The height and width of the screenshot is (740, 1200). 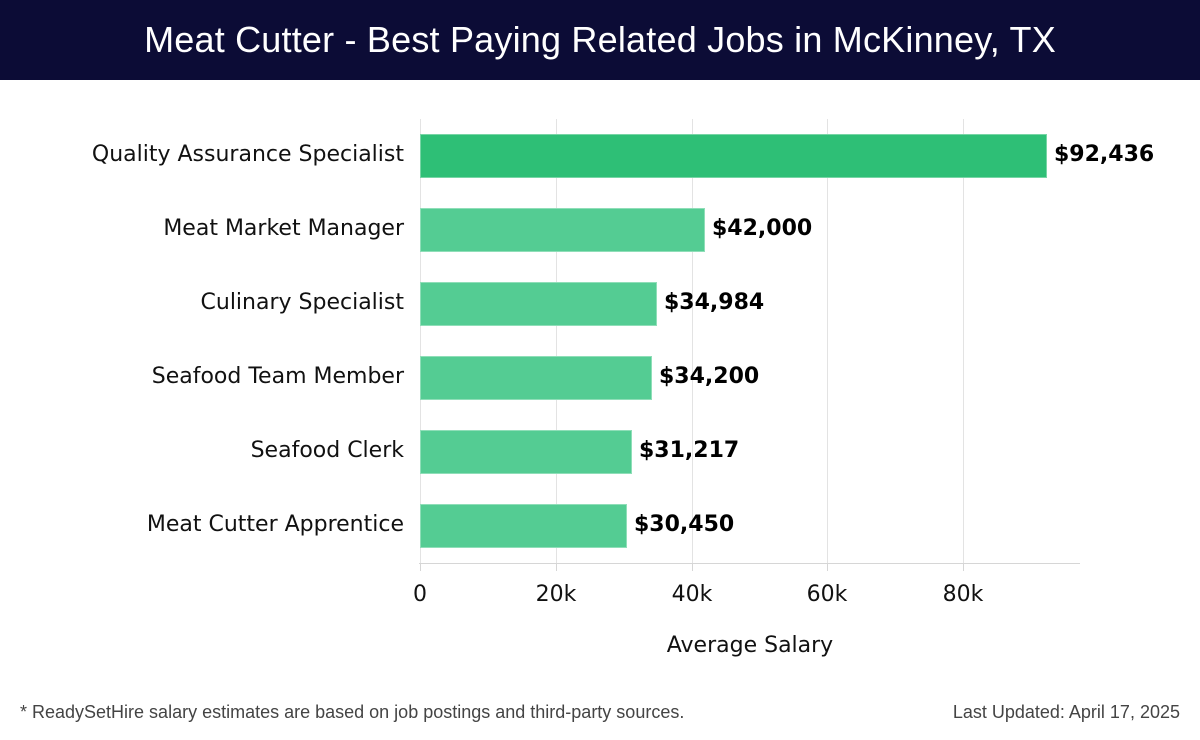 What do you see at coordinates (709, 376) in the screenshot?
I see `value-label: $34,200` at bounding box center [709, 376].